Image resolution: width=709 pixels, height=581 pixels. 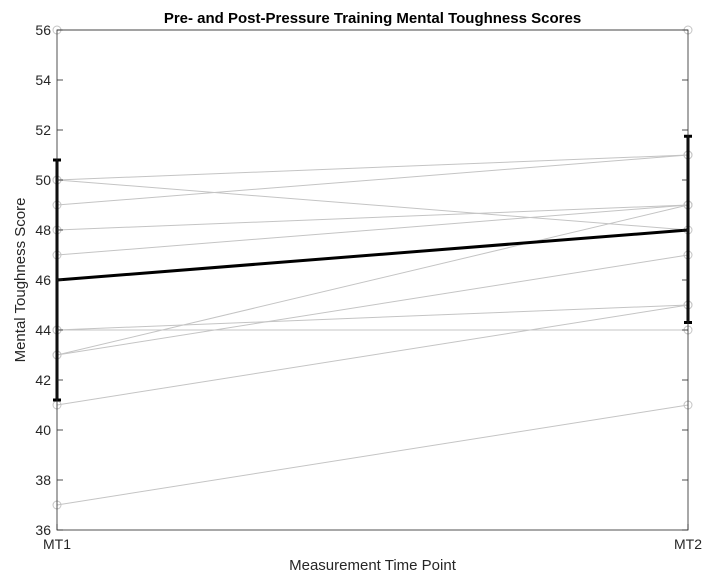 What do you see at coordinates (57, 544) in the screenshot?
I see `x-tick-label-mt1: MT1` at bounding box center [57, 544].